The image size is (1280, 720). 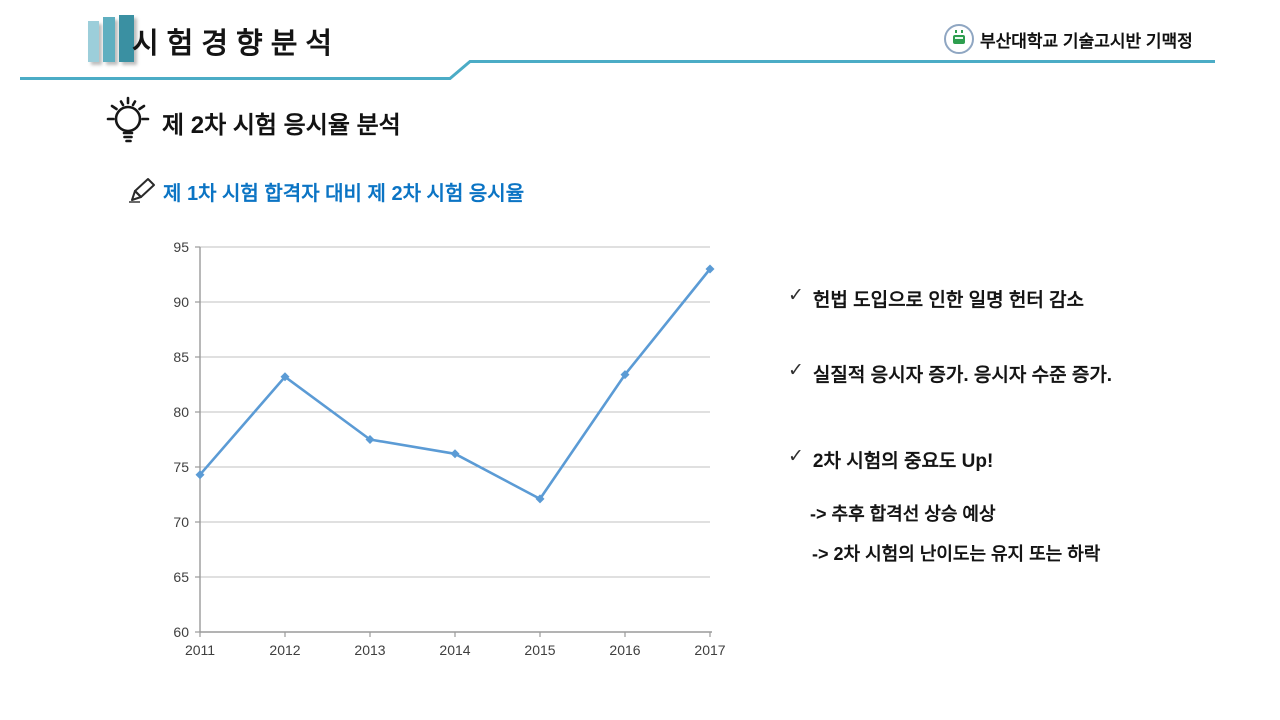 I want to click on note-item: ✓ 2차 시험의 중요도 Up!, so click(x=890, y=459).